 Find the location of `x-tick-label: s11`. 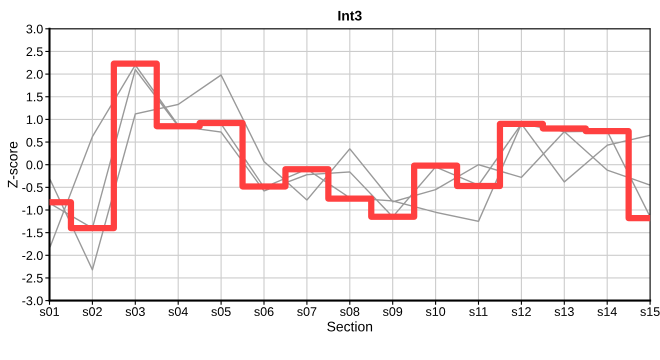

x-tick-label: s11 is located at coordinates (478, 311).